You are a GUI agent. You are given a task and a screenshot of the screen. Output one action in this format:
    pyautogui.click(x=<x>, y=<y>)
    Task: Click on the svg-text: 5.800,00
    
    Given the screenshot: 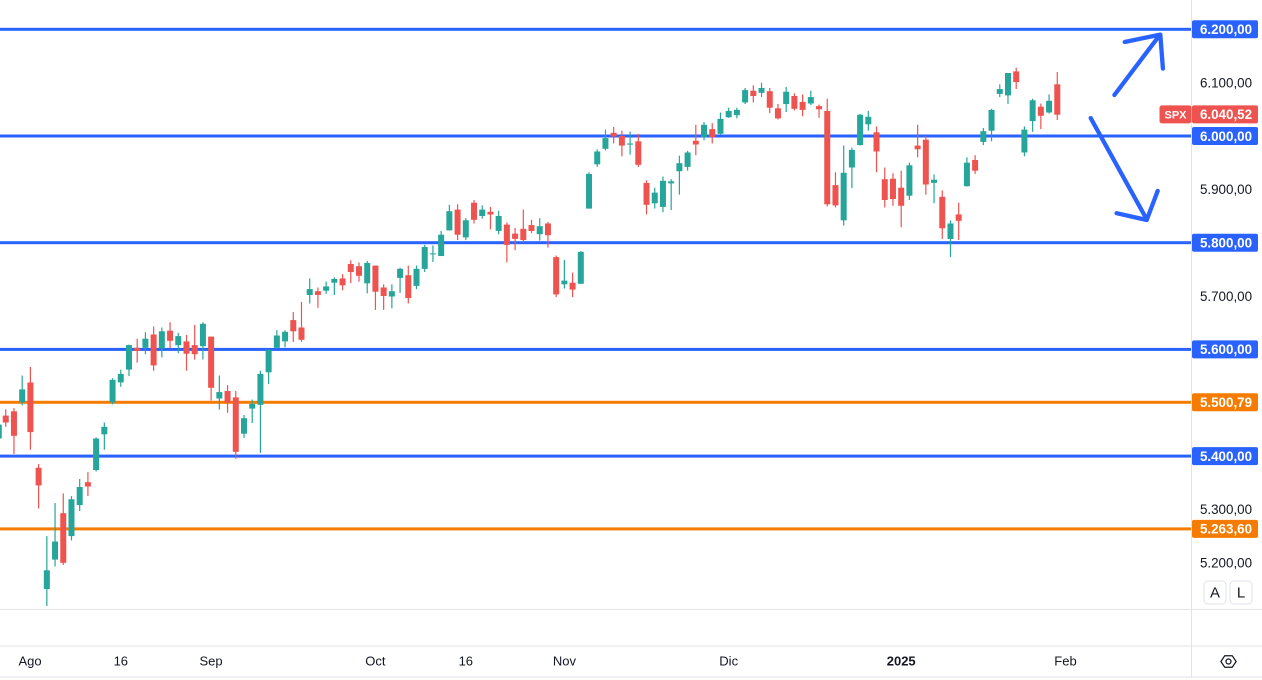 What is the action you would take?
    pyautogui.click(x=1226, y=243)
    